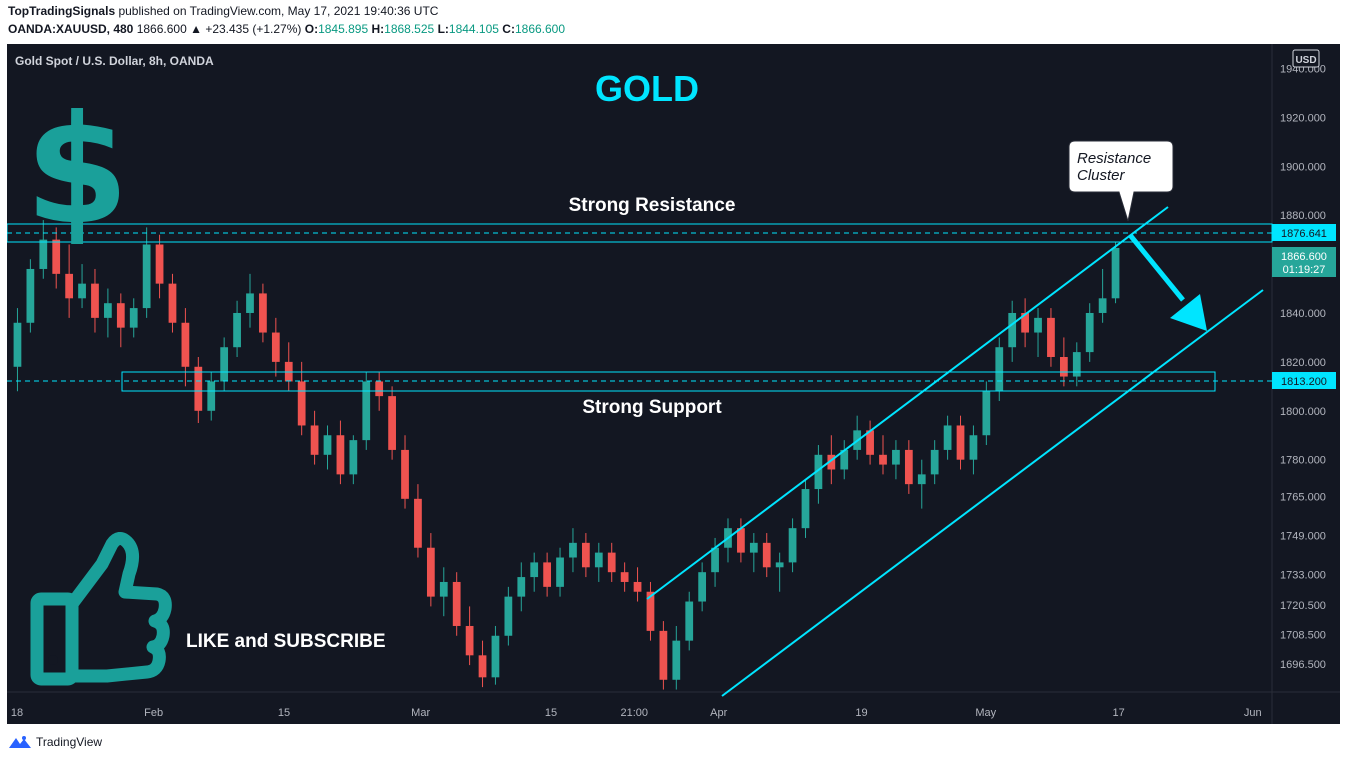 This screenshot has width=1348, height=762. Describe the element at coordinates (1304, 270) in the screenshot. I see `countdown-tag-text: 01:19:27` at that location.